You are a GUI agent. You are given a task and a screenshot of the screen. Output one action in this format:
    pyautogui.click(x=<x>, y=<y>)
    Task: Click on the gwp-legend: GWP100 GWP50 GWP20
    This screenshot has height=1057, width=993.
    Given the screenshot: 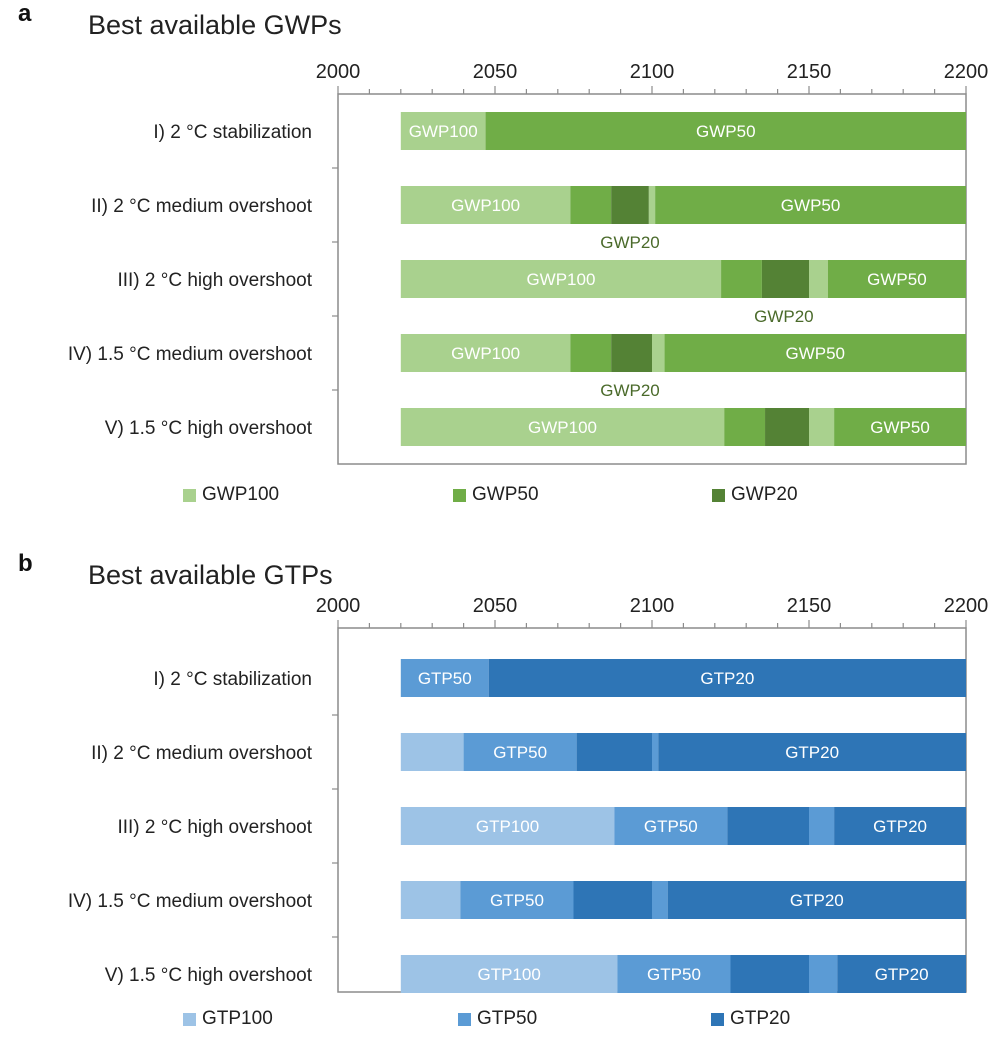 What is the action you would take?
    pyautogui.click(x=496, y=499)
    